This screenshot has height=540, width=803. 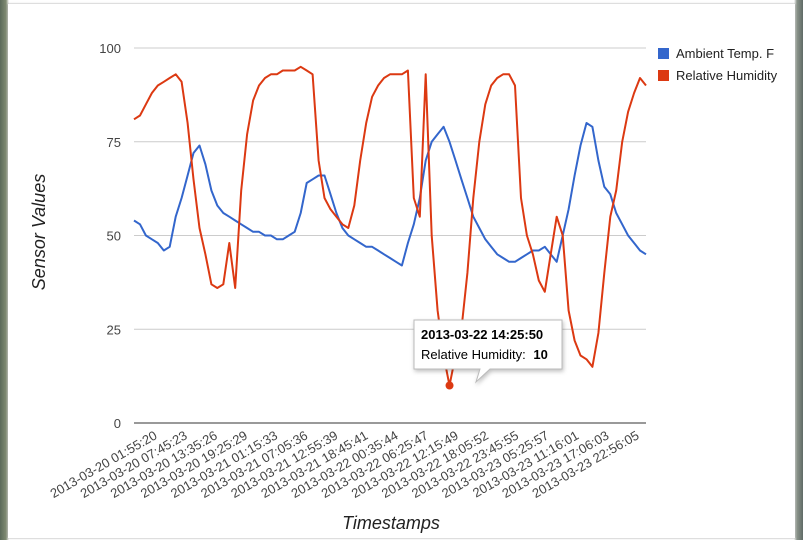 What do you see at coordinates (473, 354) in the screenshot?
I see `tooltip-label: Relative Humidity:` at bounding box center [473, 354].